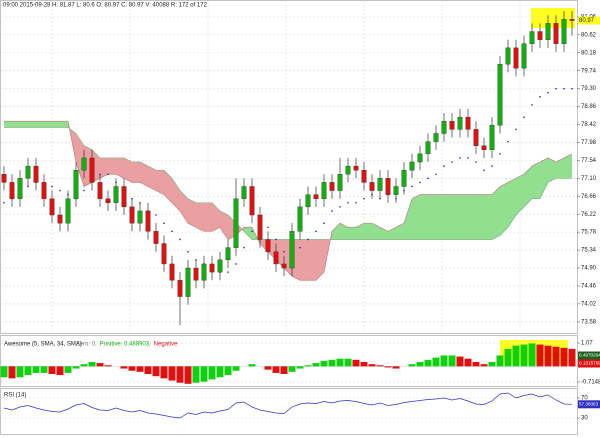 The image size is (600, 438). Describe the element at coordinates (589, 20) in the screenshot. I see `last-price-marker` at that location.